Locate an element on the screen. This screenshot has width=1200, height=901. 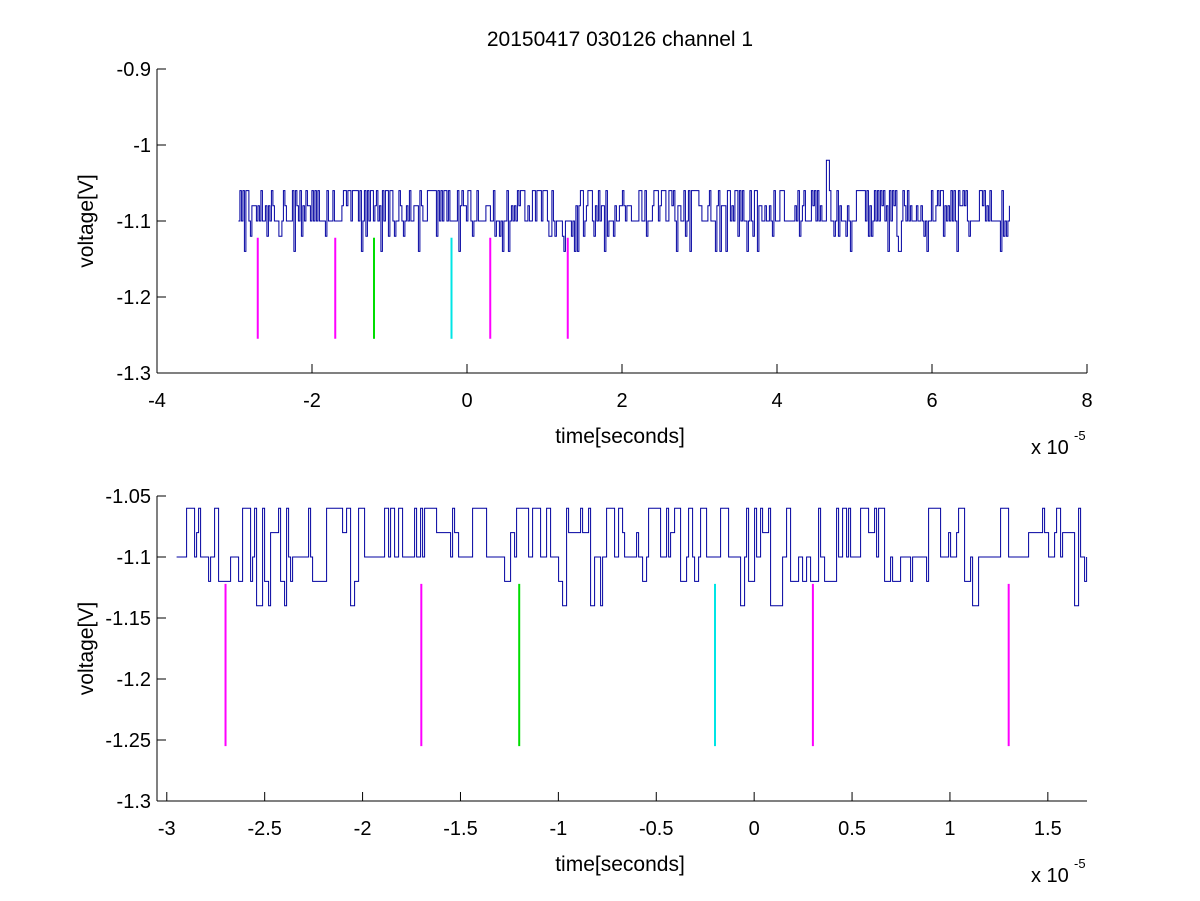
y-tick-label: -1.05 is located at coordinates (128, 497).